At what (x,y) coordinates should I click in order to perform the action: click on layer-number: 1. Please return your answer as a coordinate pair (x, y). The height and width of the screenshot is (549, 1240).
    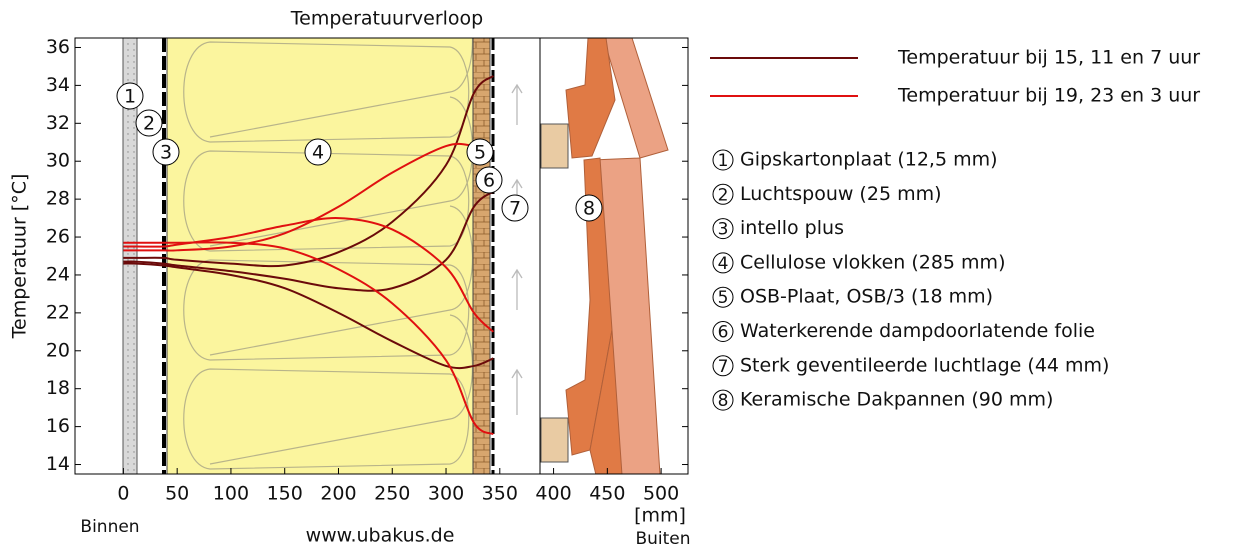
    Looking at the image, I should click on (130, 97).